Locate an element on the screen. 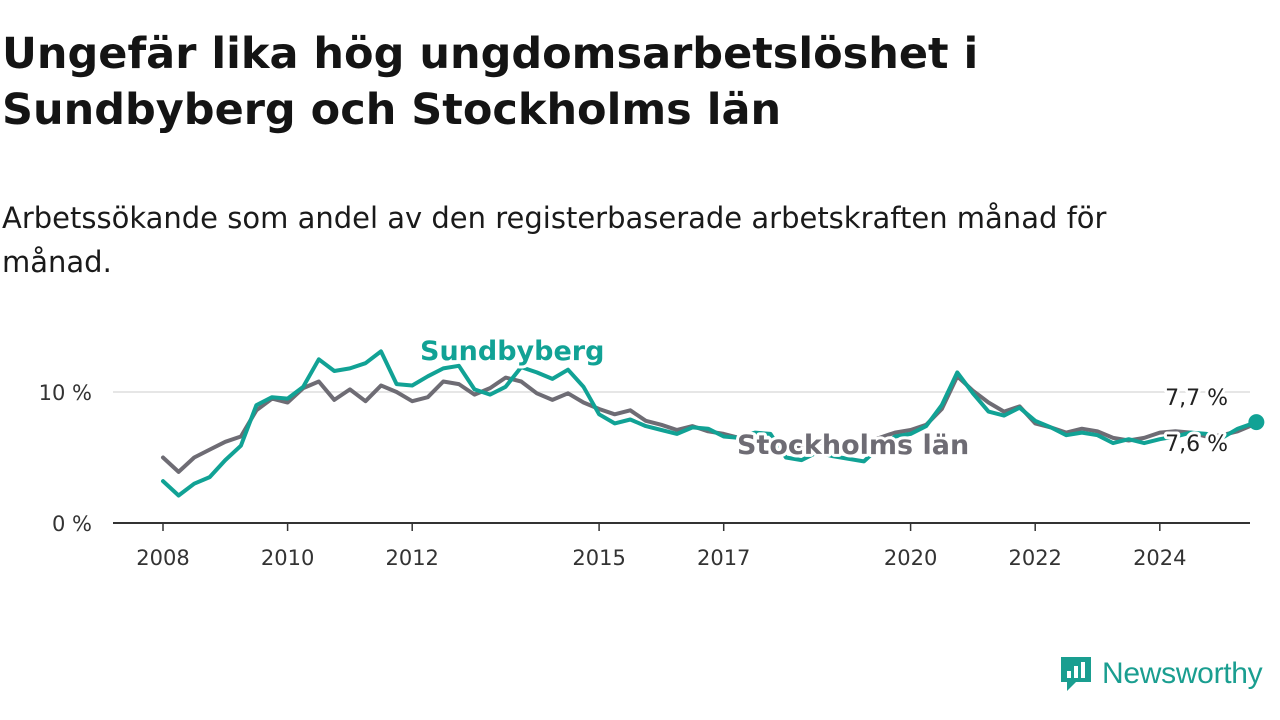 Image resolution: width=1280 pixels, height=720 pixels. x-tick-label: 2015 is located at coordinates (598, 558).